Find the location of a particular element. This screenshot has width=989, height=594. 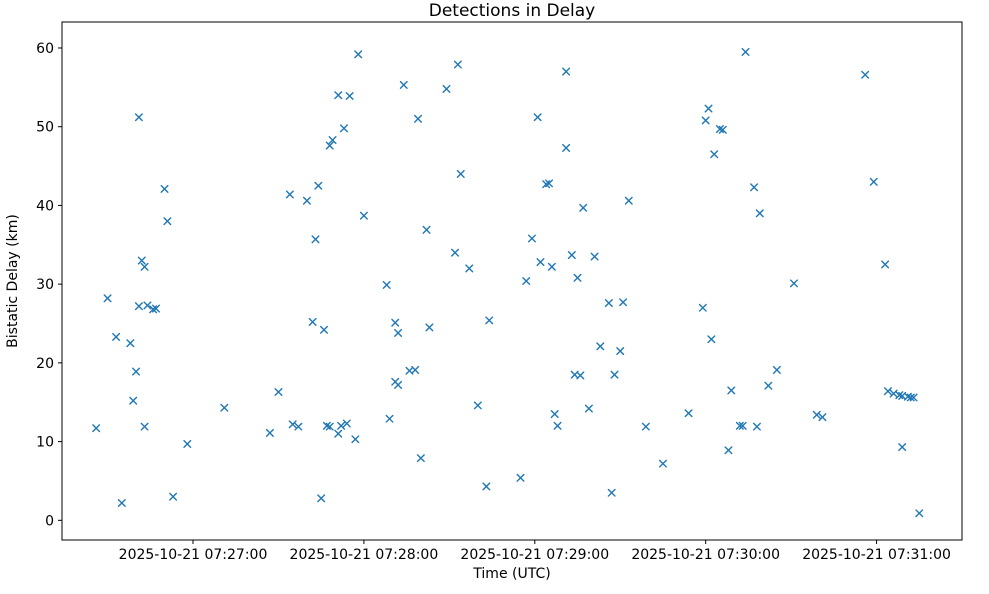

y-tick-label: 20 is located at coordinates (45, 364).